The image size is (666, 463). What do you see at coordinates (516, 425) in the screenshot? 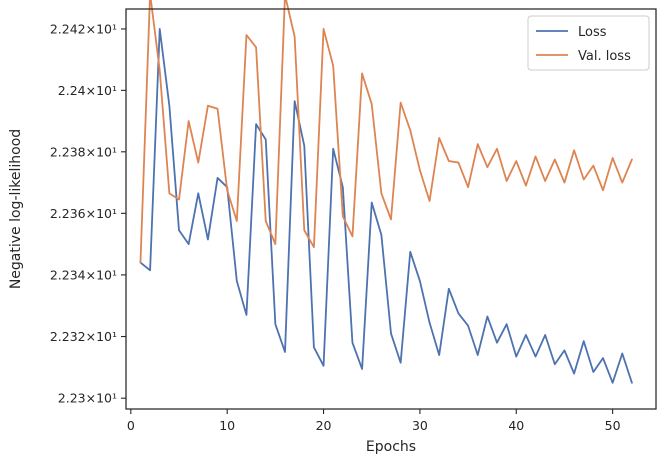
I see `x-tick-label: 40` at bounding box center [516, 425].